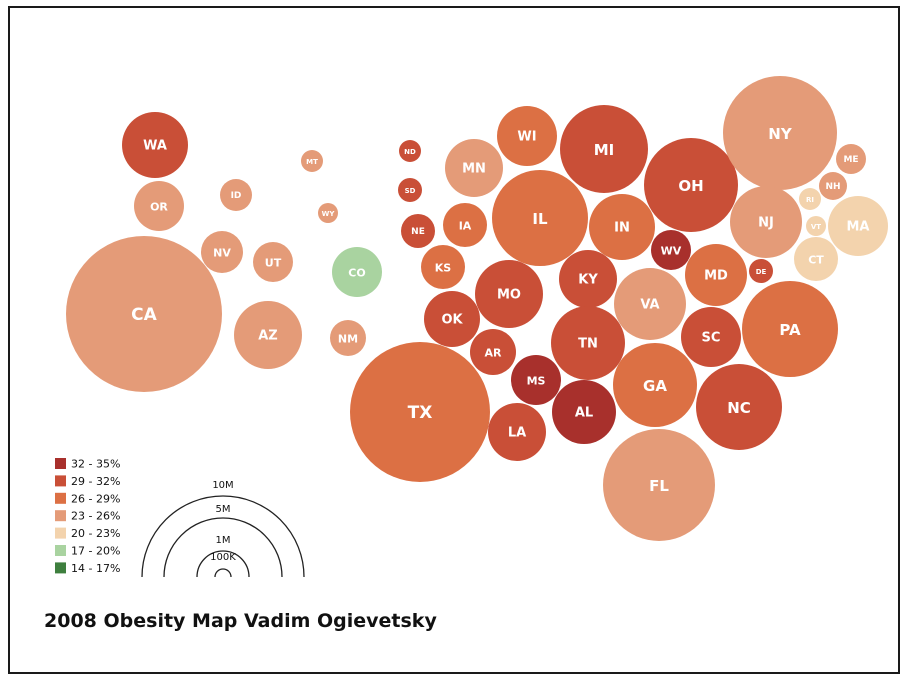 Image resolution: width=908 pixels, height=682 pixels. What do you see at coordinates (95, 498) in the screenshot?
I see `legend-label: 26 - 29%` at bounding box center [95, 498].